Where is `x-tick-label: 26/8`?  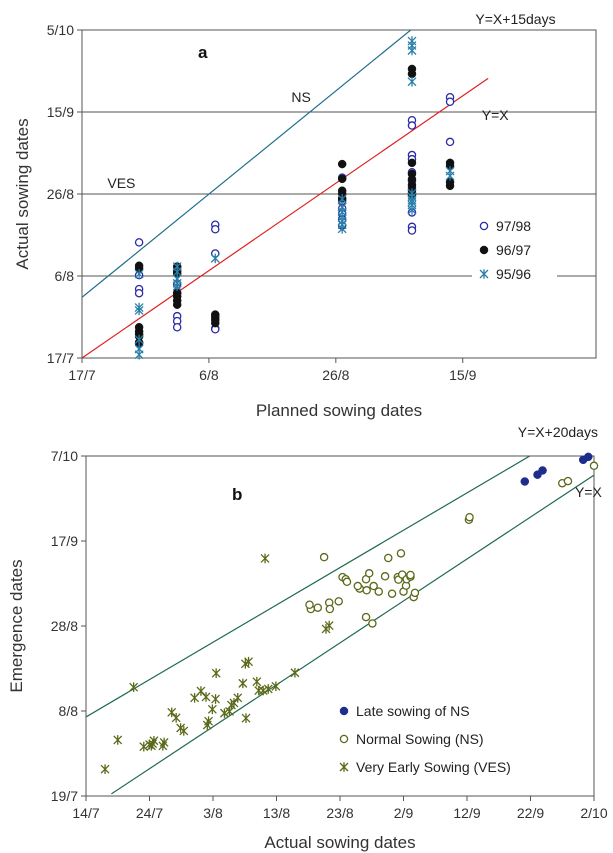
x-tick-label: 26/8 is located at coordinates (335, 375).